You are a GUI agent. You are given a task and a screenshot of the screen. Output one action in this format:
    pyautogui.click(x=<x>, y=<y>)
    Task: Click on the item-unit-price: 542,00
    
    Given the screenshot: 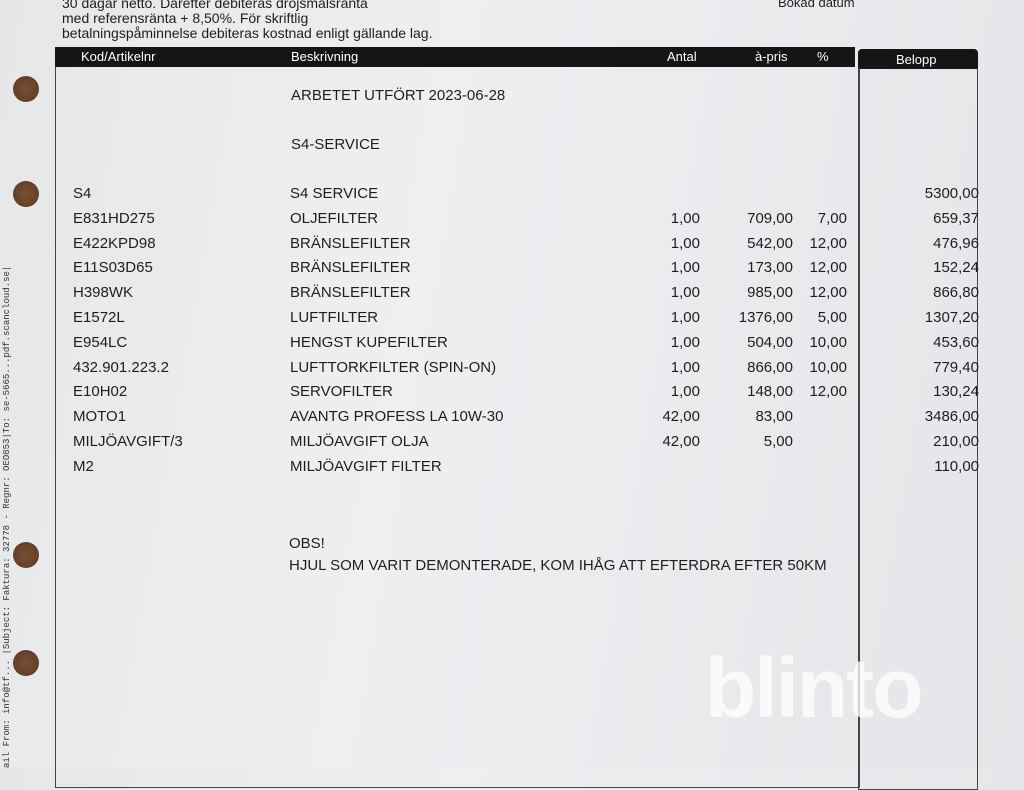 What is the action you would take?
    pyautogui.click(x=770, y=243)
    